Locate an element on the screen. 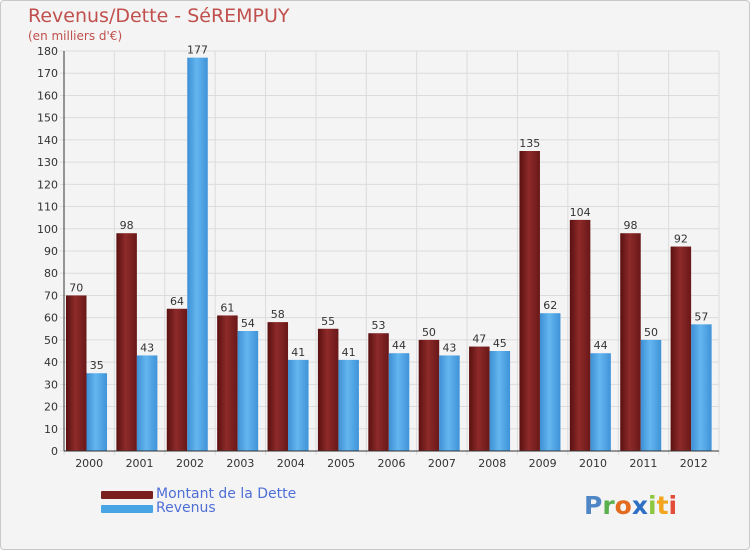  x-tick-label: 2003 is located at coordinates (240, 463).